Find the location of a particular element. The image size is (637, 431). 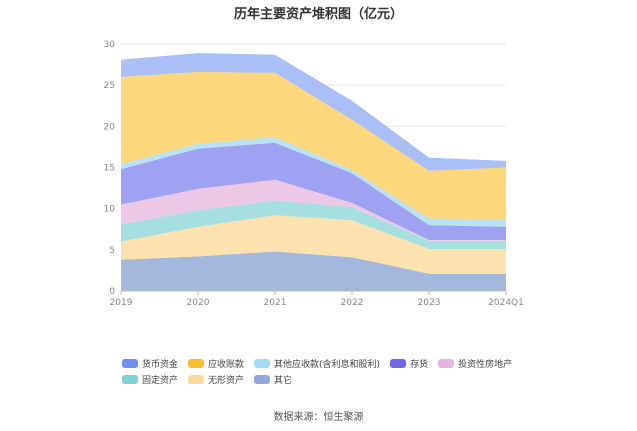

x-tick-label: 2024Q1 is located at coordinates (506, 303).